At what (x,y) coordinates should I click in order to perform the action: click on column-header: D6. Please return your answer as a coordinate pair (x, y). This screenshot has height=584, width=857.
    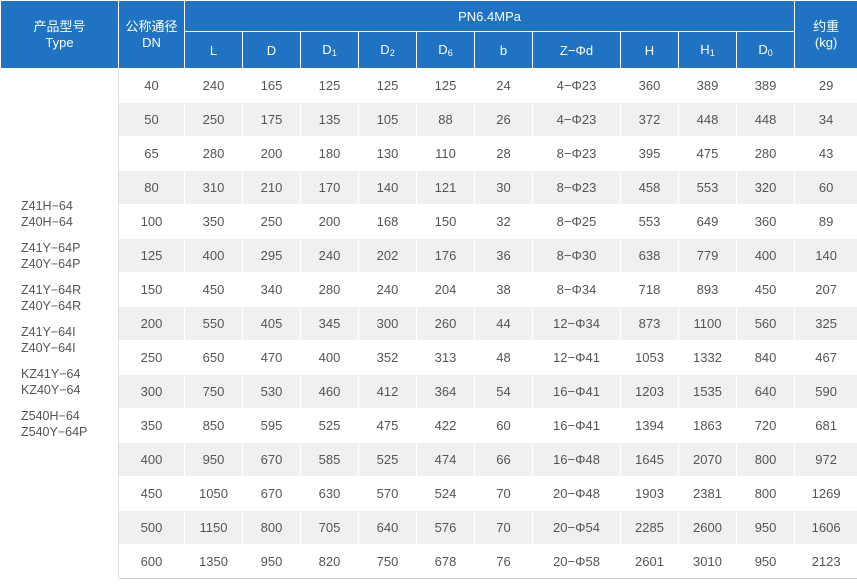
    Looking at the image, I should click on (445, 50).